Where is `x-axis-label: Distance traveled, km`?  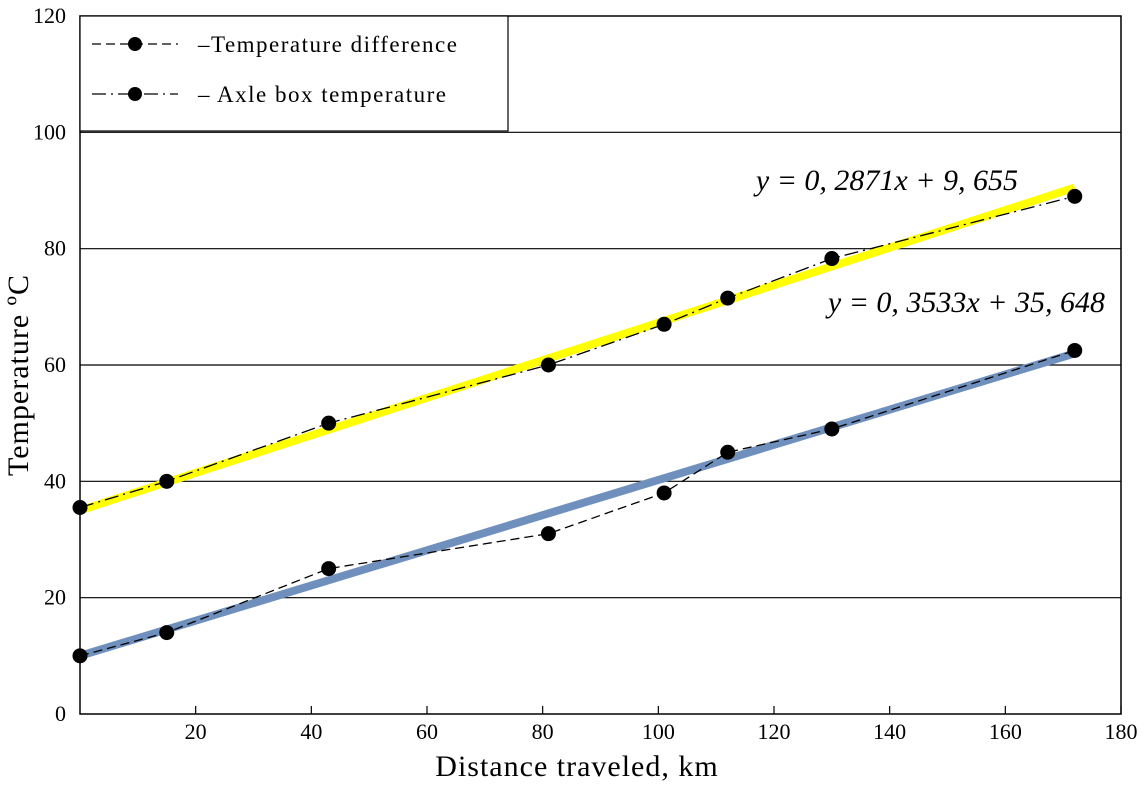 x-axis-label: Distance traveled, km is located at coordinates (576, 766).